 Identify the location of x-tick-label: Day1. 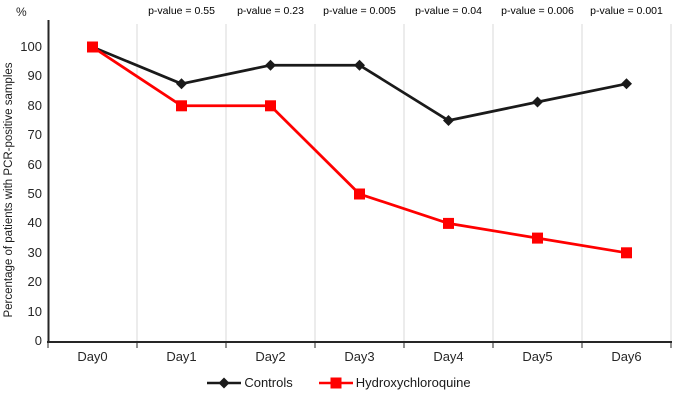
(181, 356).